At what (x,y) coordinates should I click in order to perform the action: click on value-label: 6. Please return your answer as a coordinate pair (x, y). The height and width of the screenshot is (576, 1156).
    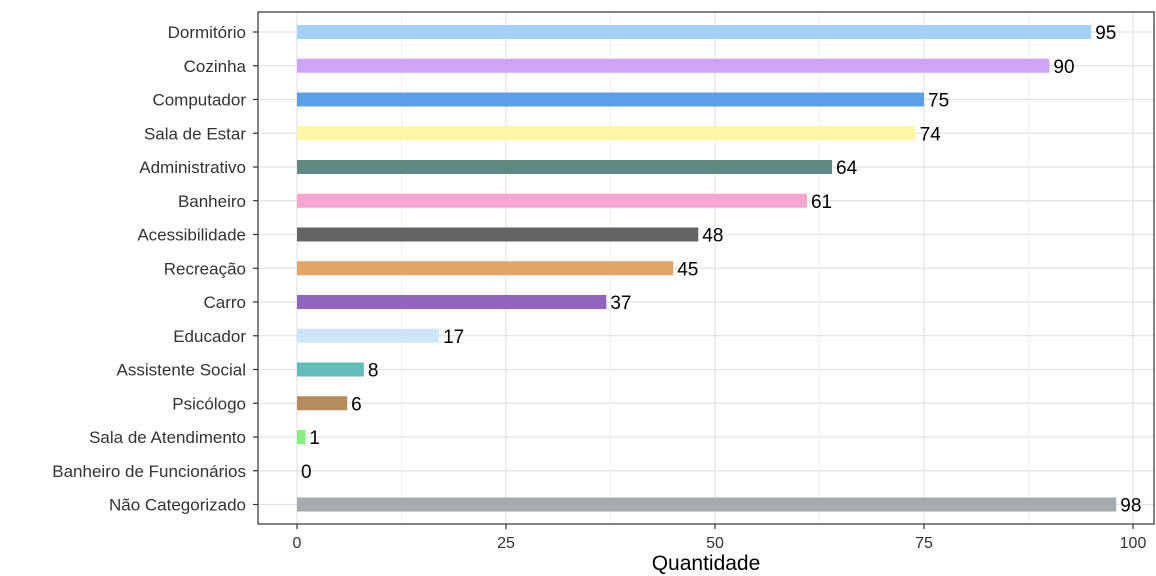
    Looking at the image, I should click on (356, 404).